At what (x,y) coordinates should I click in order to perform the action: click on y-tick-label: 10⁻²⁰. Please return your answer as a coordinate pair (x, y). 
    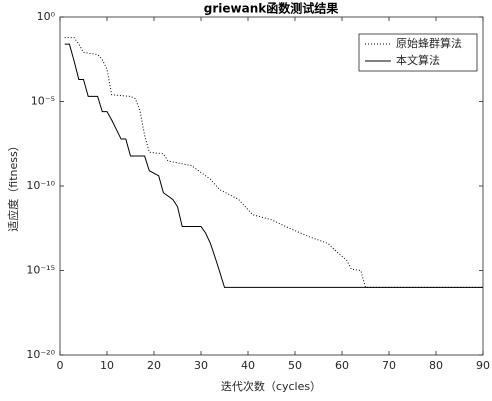
    Looking at the image, I should click on (40, 354).